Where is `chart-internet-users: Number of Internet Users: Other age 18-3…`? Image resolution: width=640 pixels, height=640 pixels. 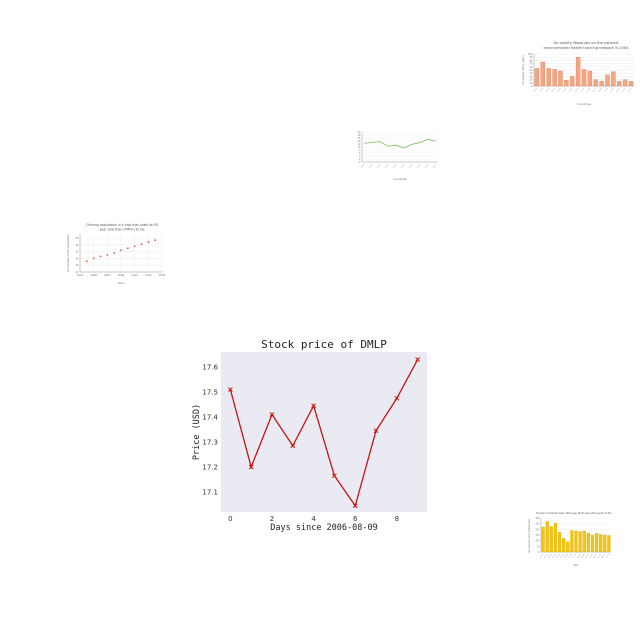 chart-internet-users: Number of Internet Users: Other age 18-3… is located at coordinates (570, 539).